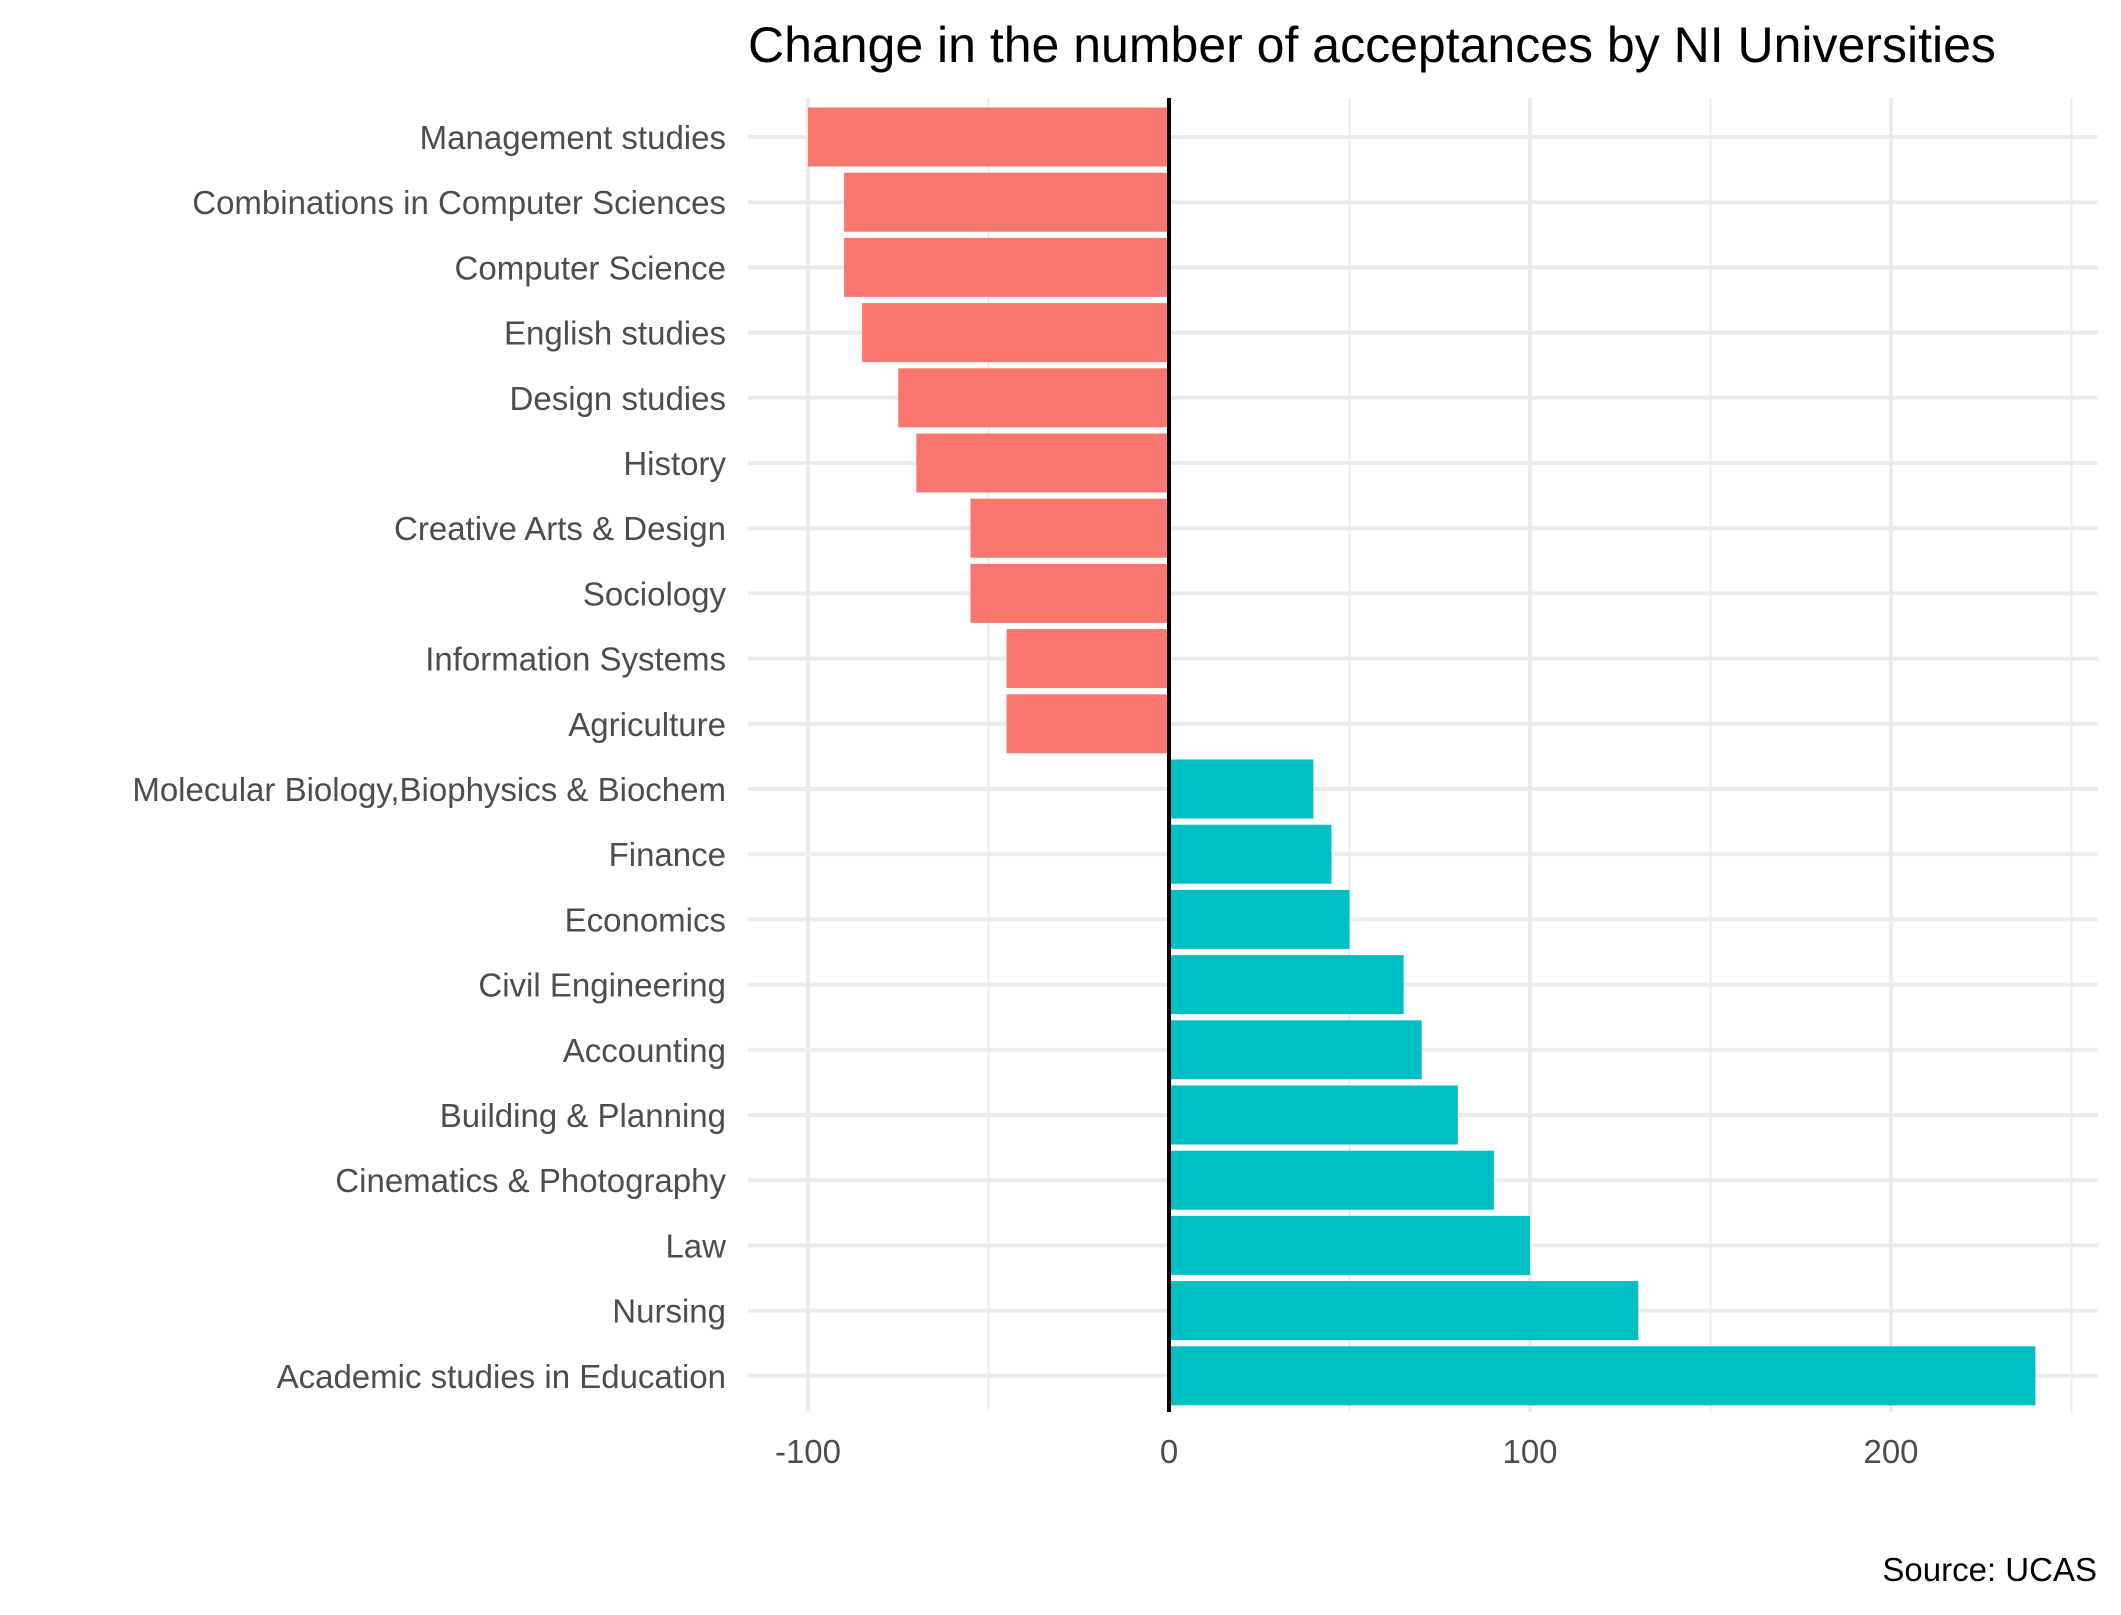  What do you see at coordinates (647, 724) in the screenshot?
I see `category-label: Agriculture` at bounding box center [647, 724].